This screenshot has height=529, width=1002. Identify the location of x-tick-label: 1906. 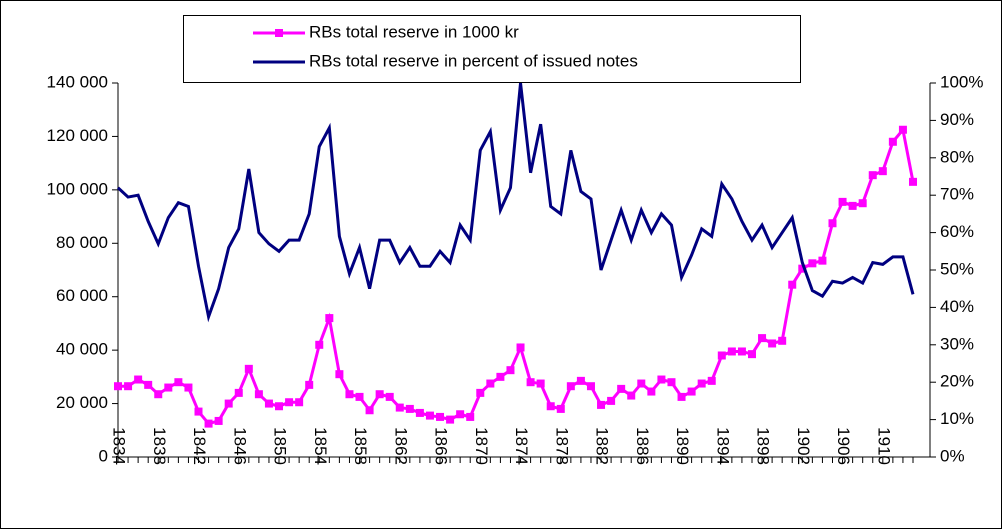
(843, 446).